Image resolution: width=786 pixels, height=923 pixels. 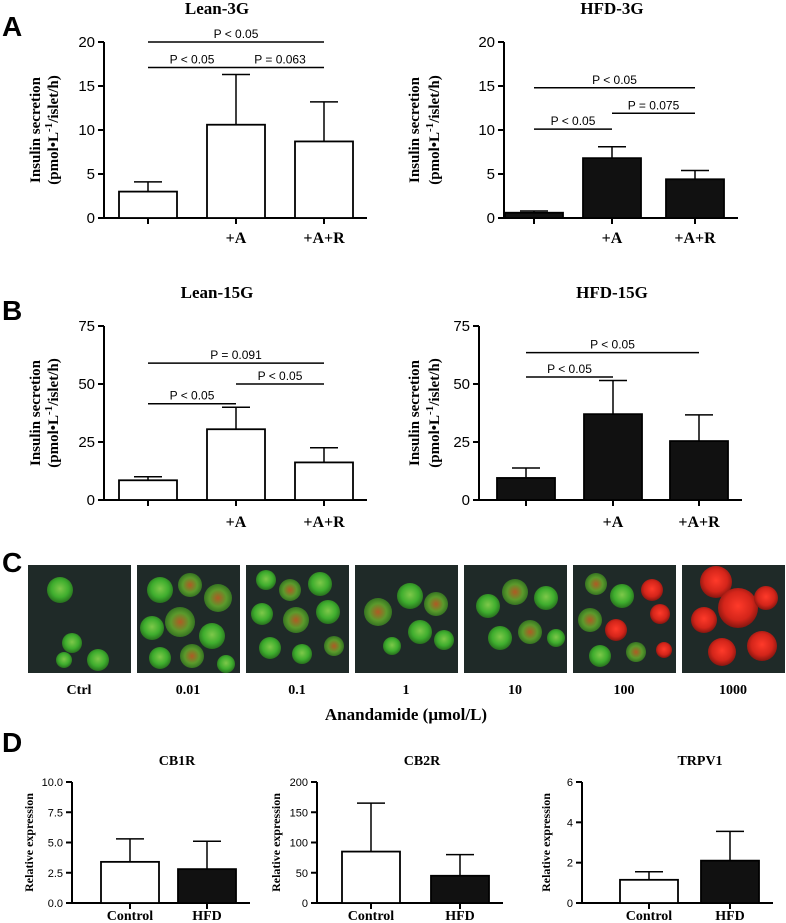 I want to click on y-tick-label: 6, so click(x=570, y=783).